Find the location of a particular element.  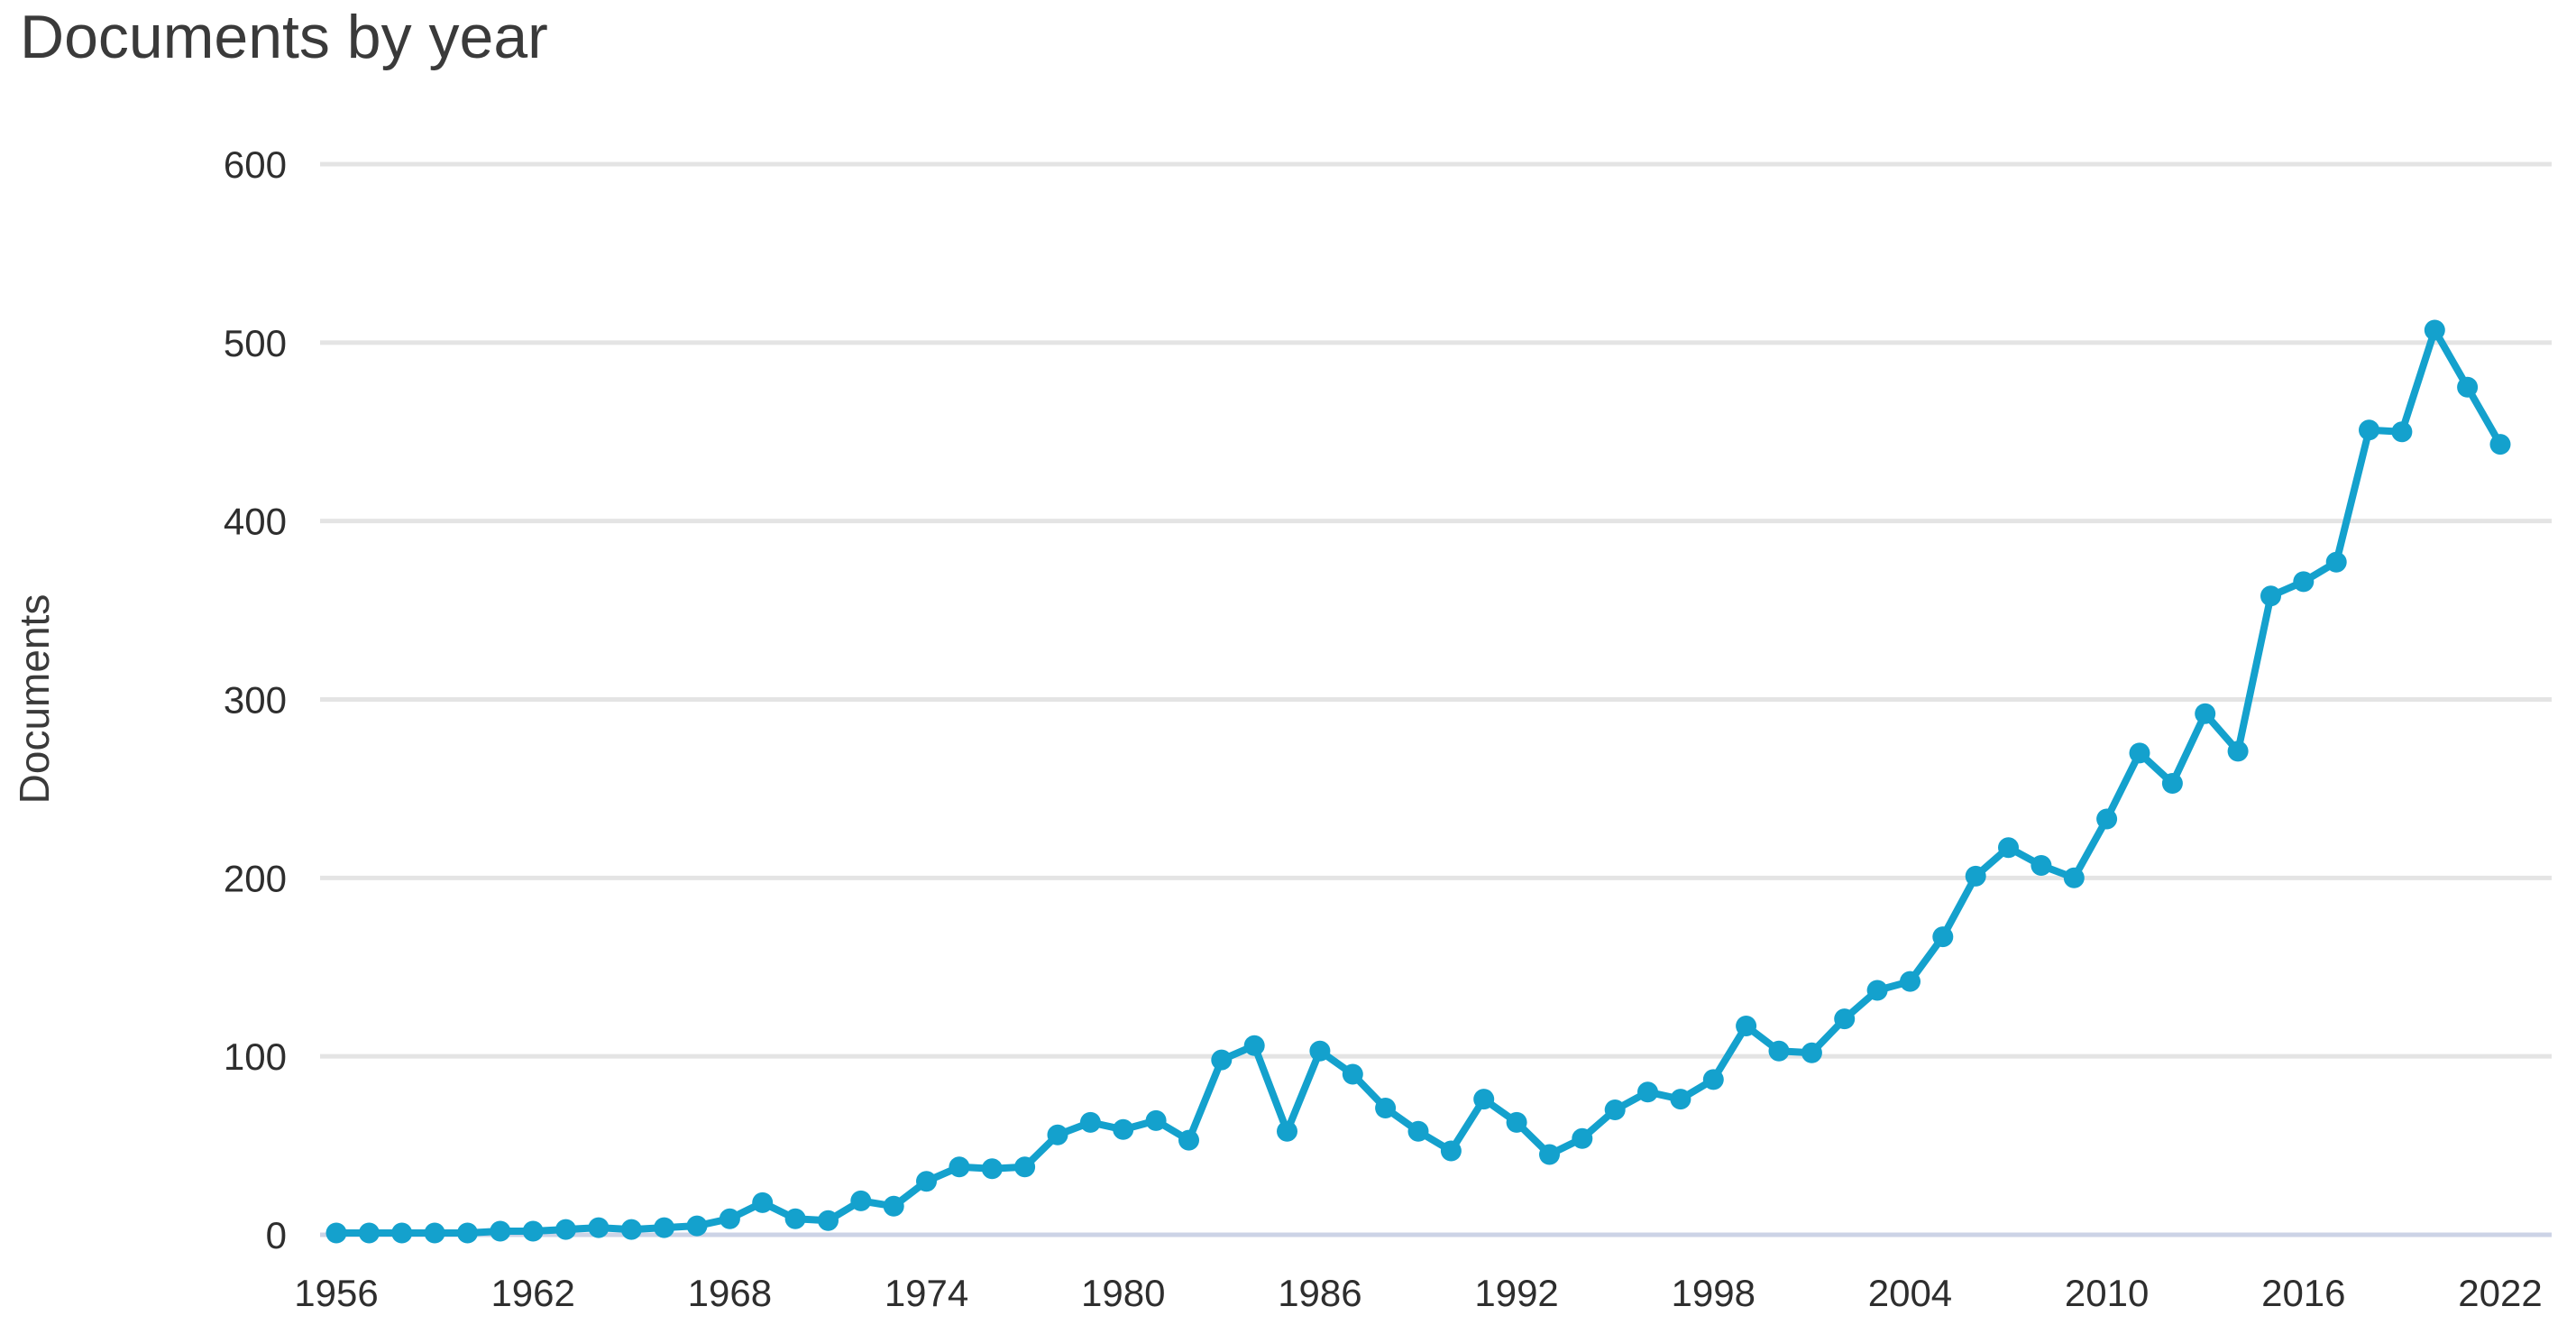

data-point-1974 is located at coordinates (926, 1181).